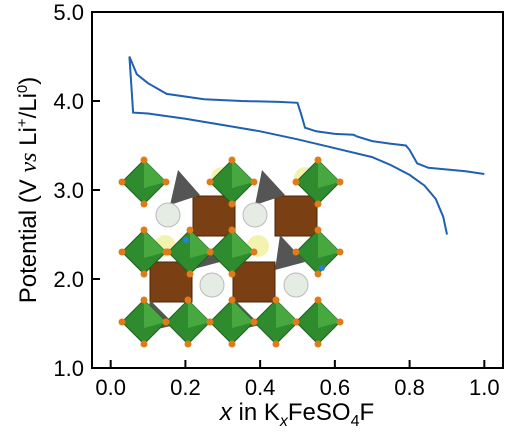 The height and width of the screenshot is (444, 520). What do you see at coordinates (296, 414) in the screenshot?
I see `x-axis-label: x in KxFeSO4F` at bounding box center [296, 414].